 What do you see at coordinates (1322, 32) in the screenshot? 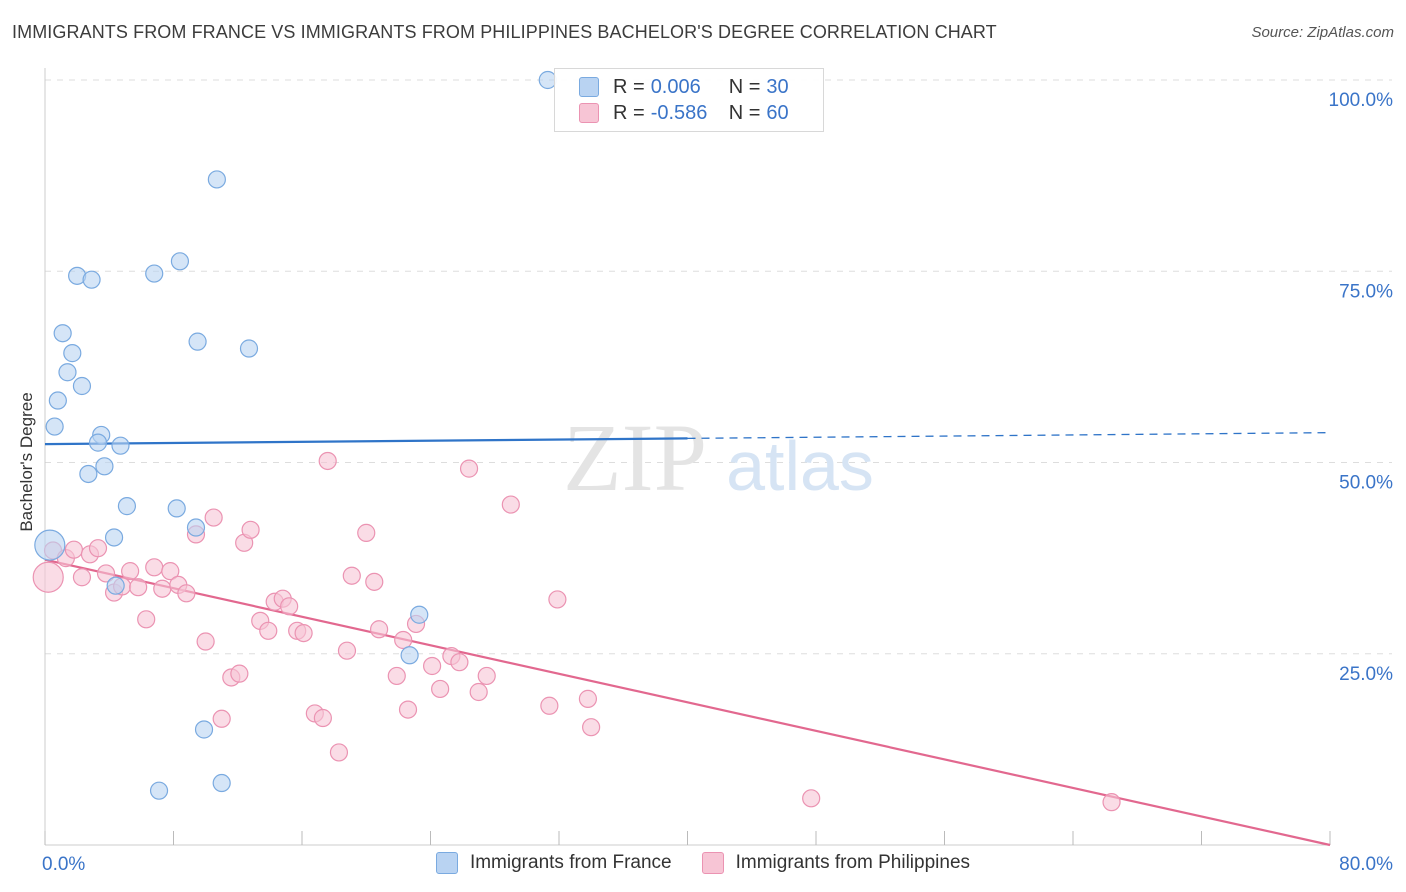
I see `source-label: Source: ZipAtlas.com` at bounding box center [1322, 32].